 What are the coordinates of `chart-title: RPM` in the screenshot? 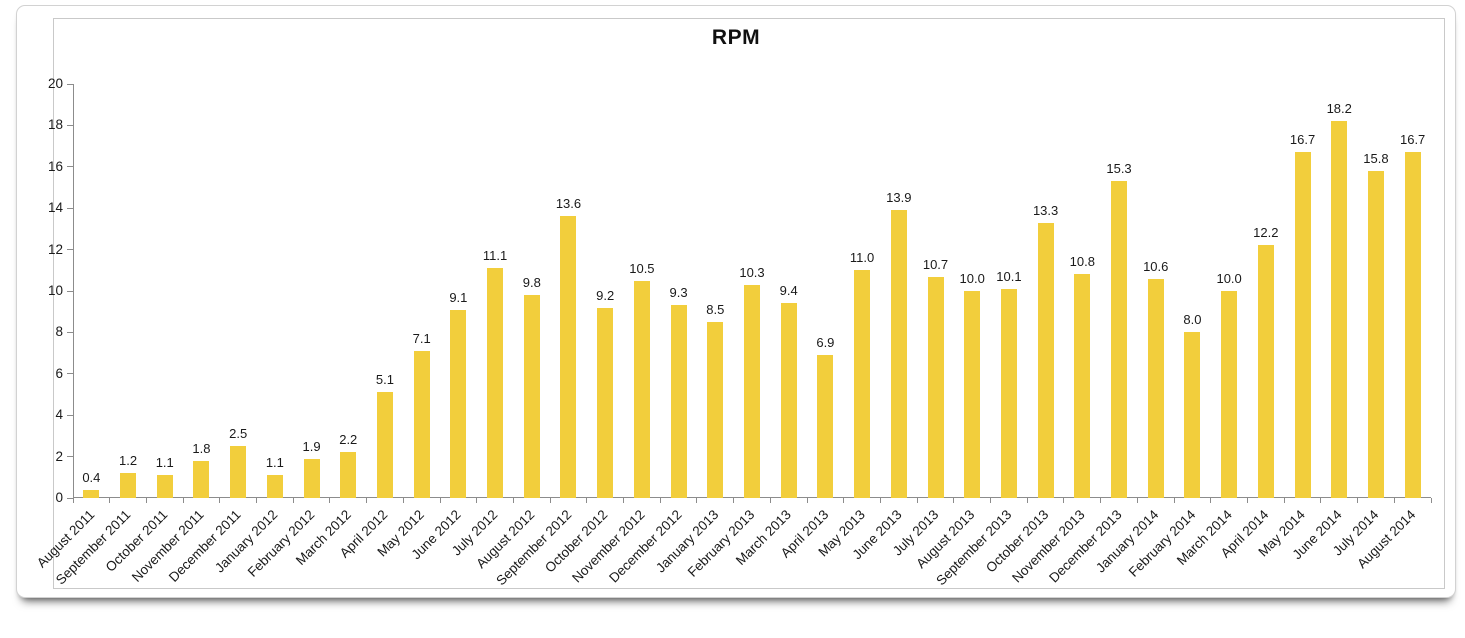 It's located at (736, 37).